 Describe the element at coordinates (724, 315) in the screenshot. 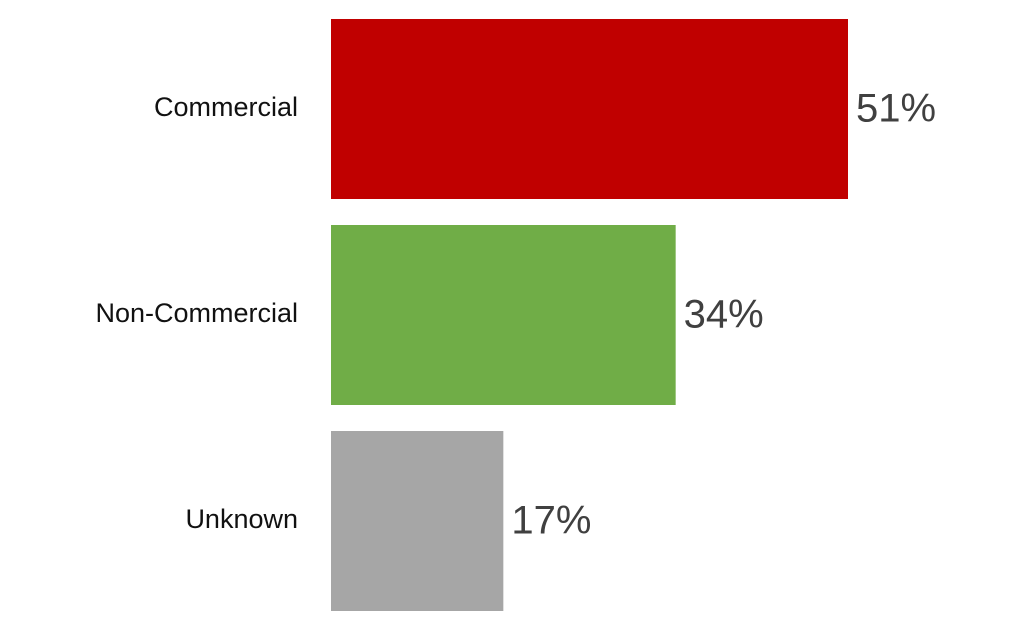

I see `value-label: 34%` at that location.